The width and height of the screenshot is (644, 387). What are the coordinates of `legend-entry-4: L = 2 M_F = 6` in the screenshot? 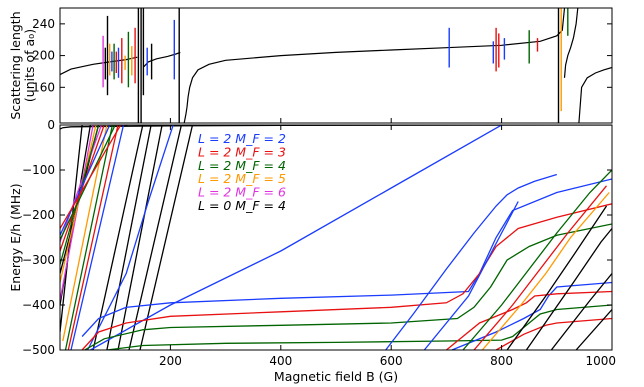 It's located at (242, 192).